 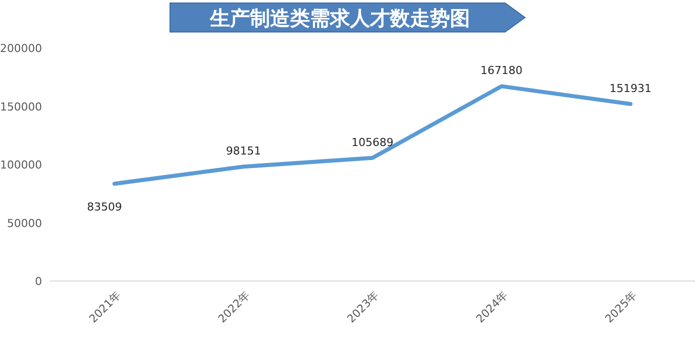 I want to click on data-label: 167180, so click(x=501, y=71).